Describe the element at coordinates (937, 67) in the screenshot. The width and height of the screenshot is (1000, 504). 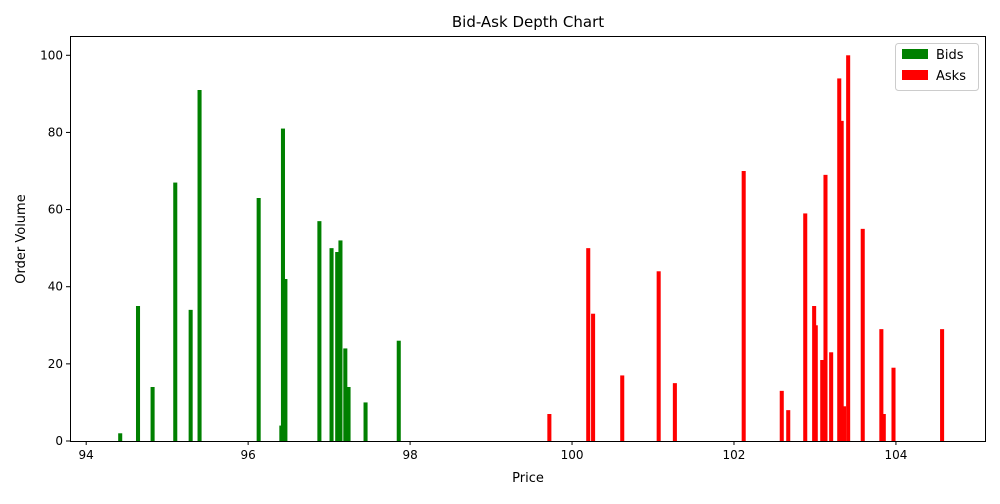
I see `legend: Bids Asks` at that location.